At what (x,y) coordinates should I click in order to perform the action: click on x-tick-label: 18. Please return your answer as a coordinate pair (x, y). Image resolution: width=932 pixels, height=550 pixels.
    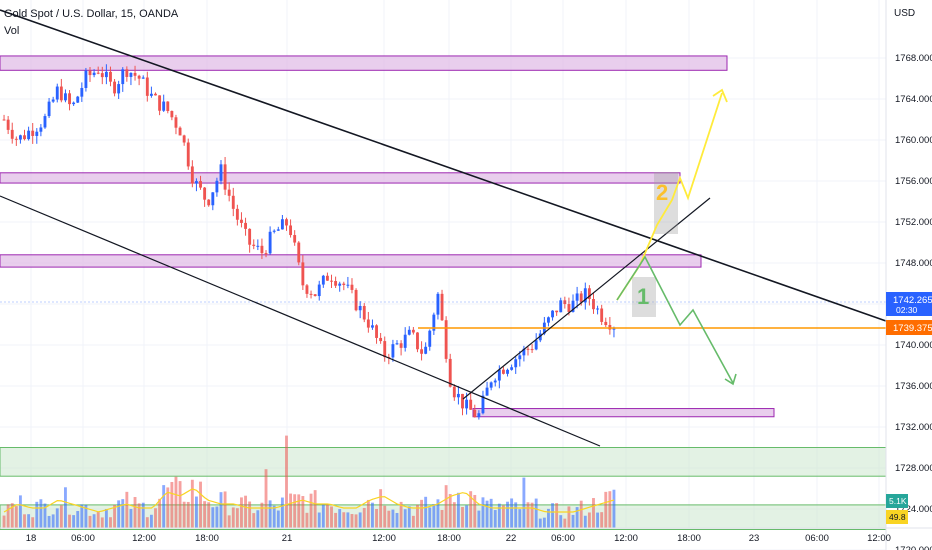
    Looking at the image, I should click on (31, 538).